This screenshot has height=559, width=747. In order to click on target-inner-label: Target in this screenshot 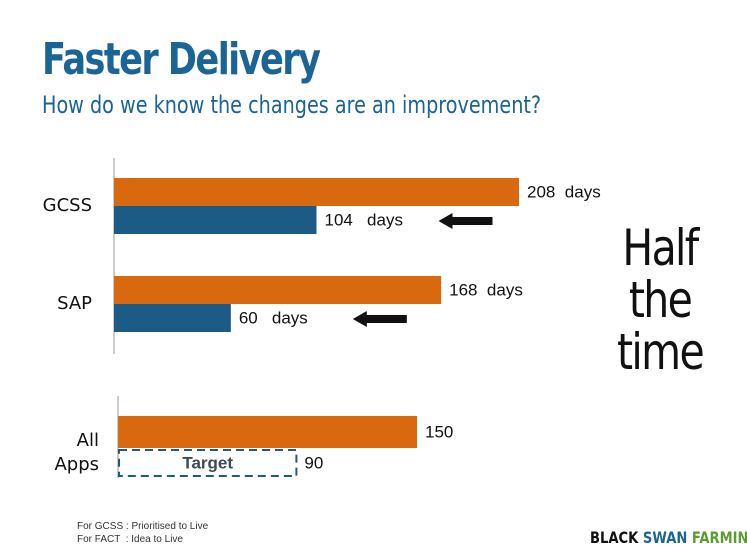, I will do `click(207, 462)`.